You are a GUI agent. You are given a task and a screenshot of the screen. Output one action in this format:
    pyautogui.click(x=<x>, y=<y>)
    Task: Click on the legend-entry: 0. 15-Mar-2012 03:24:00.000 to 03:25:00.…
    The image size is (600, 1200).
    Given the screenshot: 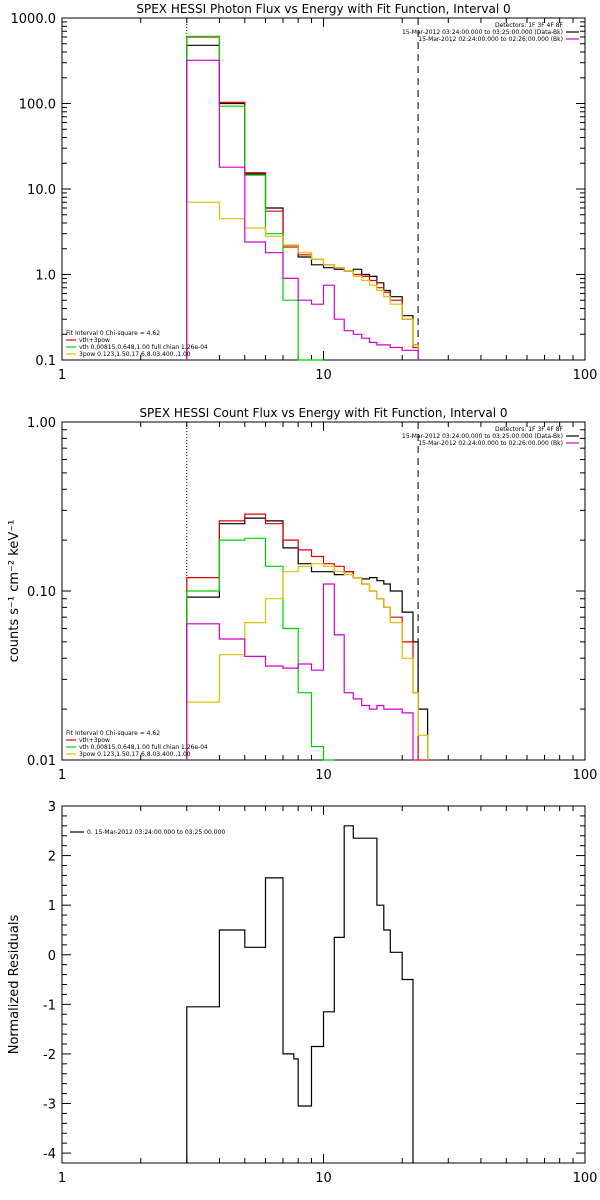 What is the action you would take?
    pyautogui.click(x=156, y=832)
    